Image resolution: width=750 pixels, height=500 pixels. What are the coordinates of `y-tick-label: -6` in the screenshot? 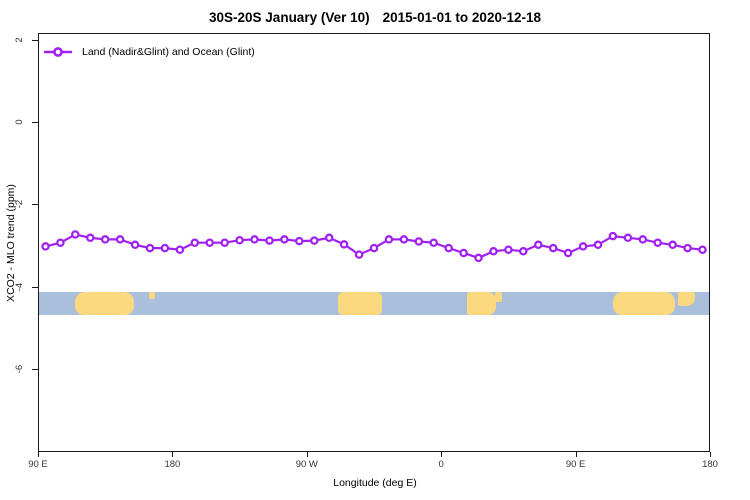 It's located at (19, 369).